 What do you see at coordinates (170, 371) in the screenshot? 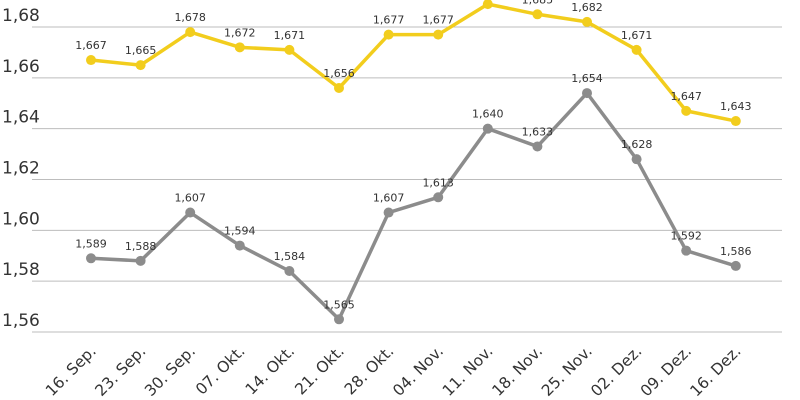
I see `x-tick-label: 30. Sep.` at bounding box center [170, 371].